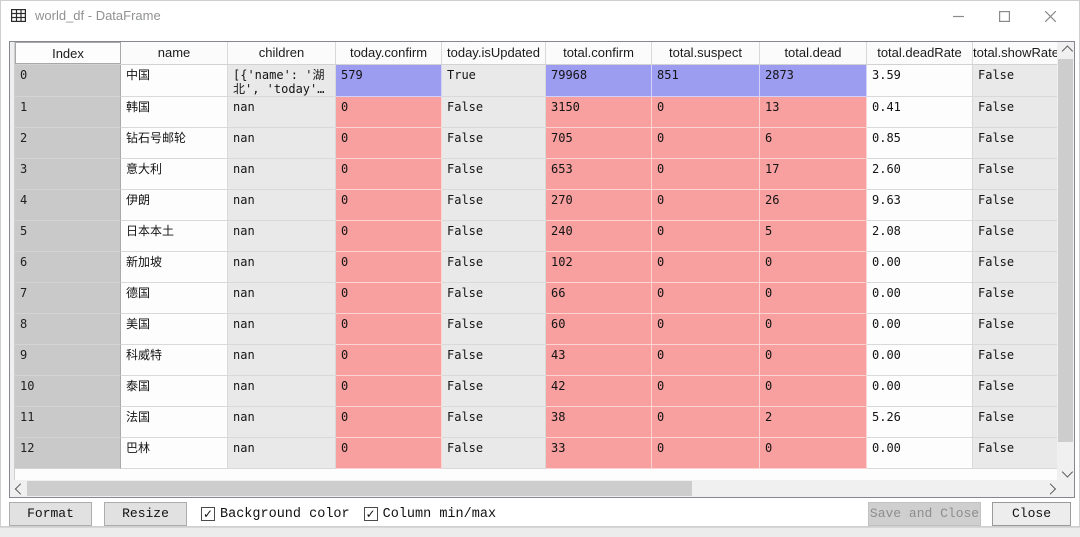  What do you see at coordinates (389, 81) in the screenshot?
I see `cell: 579` at bounding box center [389, 81].